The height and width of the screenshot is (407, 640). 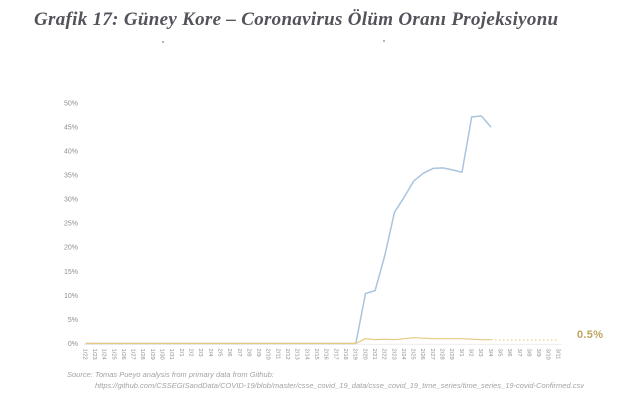 What do you see at coordinates (442, 354) in the screenshot?
I see `x-axis-tick-label: 2/28` at bounding box center [442, 354].